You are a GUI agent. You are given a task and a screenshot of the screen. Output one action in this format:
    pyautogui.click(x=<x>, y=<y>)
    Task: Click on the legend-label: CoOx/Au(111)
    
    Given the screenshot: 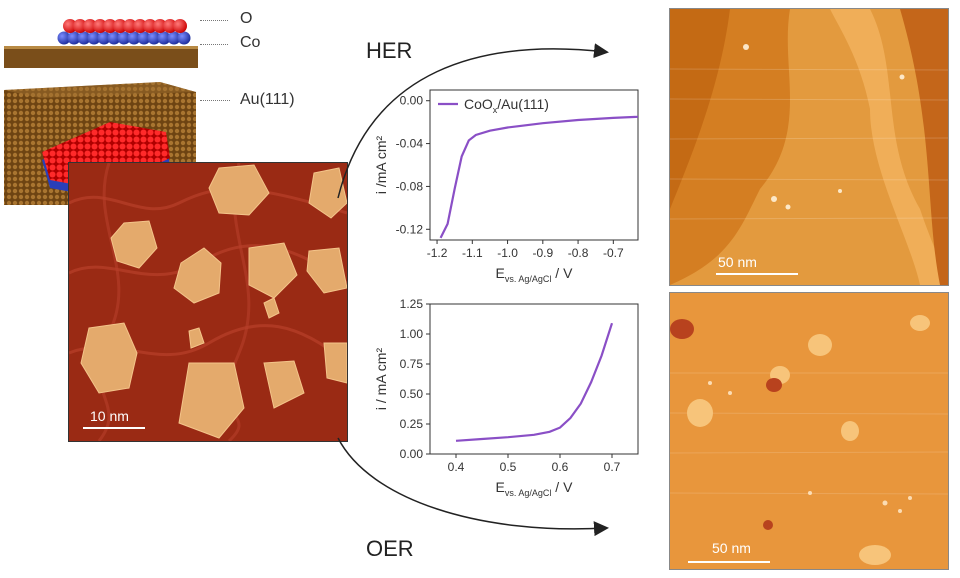 What is the action you would take?
    pyautogui.click(x=506, y=105)
    